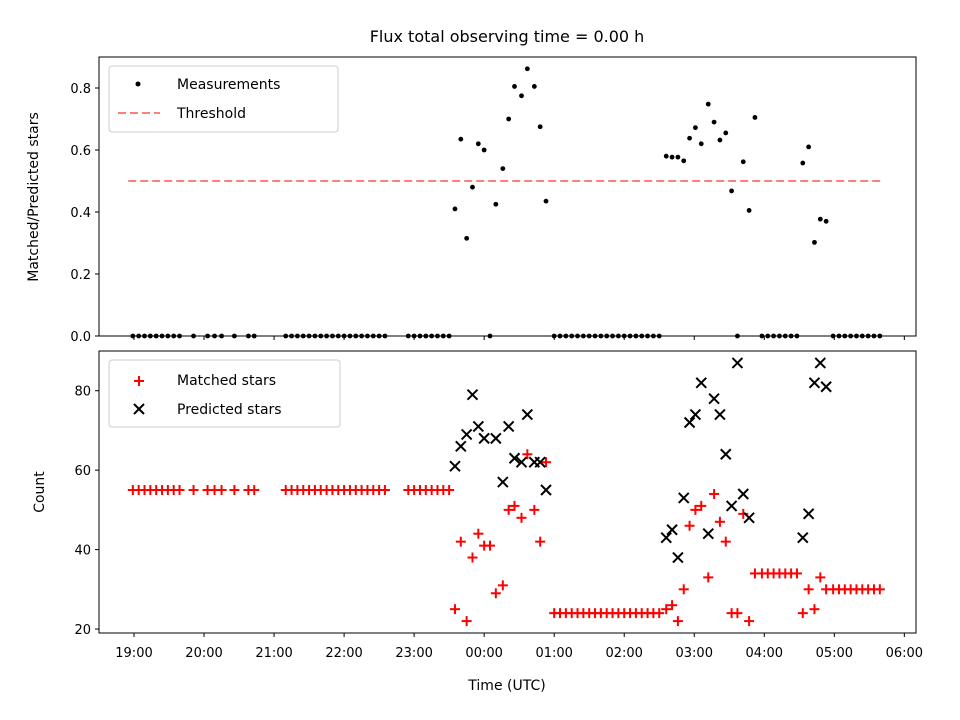  Describe the element at coordinates (40, 492) in the screenshot. I see `bottom-y-axis-label: Count` at that location.